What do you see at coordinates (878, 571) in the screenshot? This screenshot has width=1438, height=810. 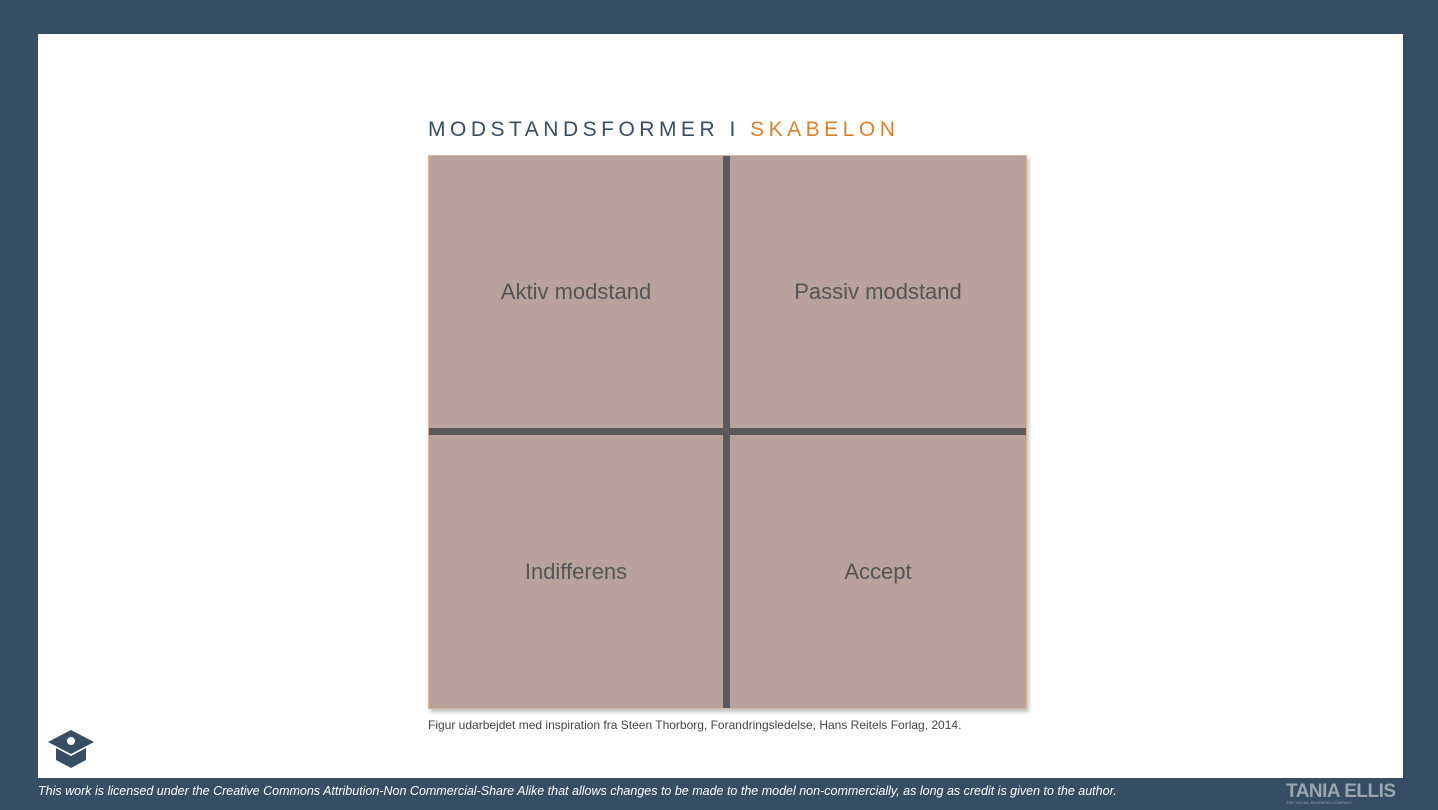 I see `quadrant: Accept` at bounding box center [878, 571].